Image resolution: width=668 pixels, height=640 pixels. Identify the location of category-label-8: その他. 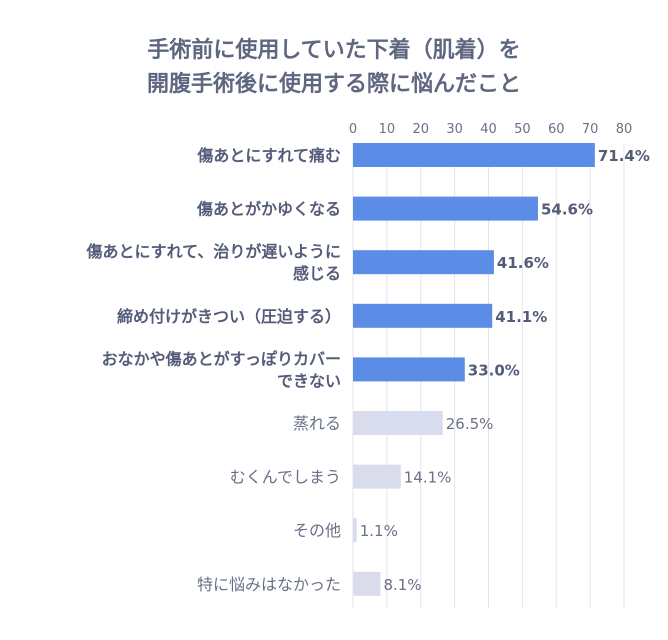
(317, 530).